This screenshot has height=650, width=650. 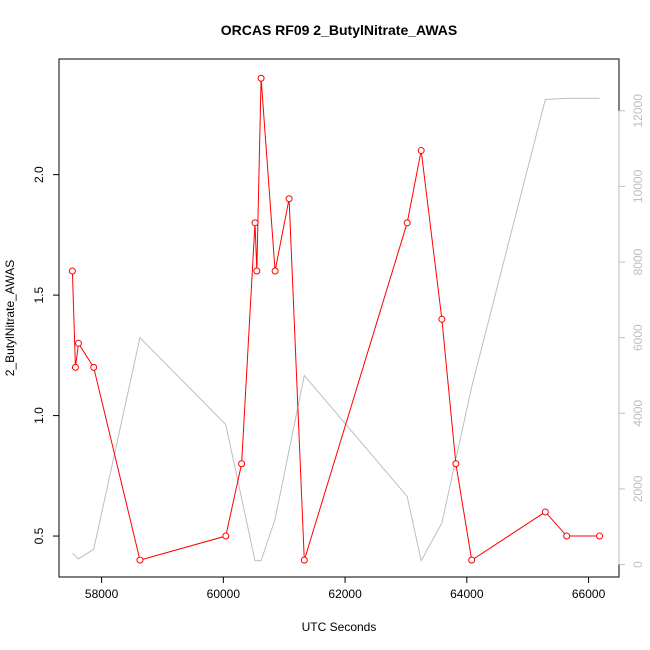 What do you see at coordinates (638, 488) in the screenshot?
I see `y2-tick-label: 2000` at bounding box center [638, 488].